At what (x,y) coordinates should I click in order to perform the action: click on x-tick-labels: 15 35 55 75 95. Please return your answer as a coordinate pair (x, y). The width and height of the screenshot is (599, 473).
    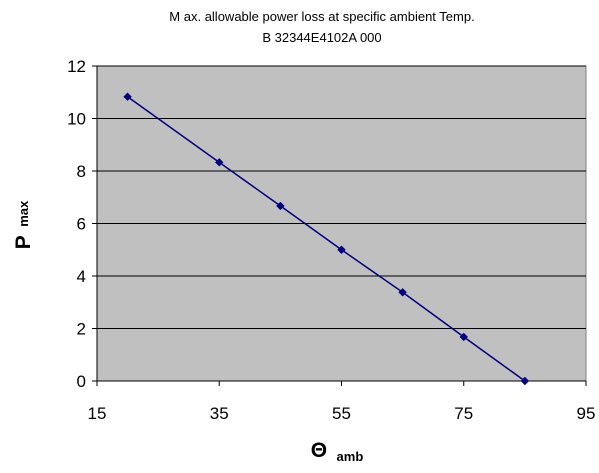
    Looking at the image, I should click on (342, 402).